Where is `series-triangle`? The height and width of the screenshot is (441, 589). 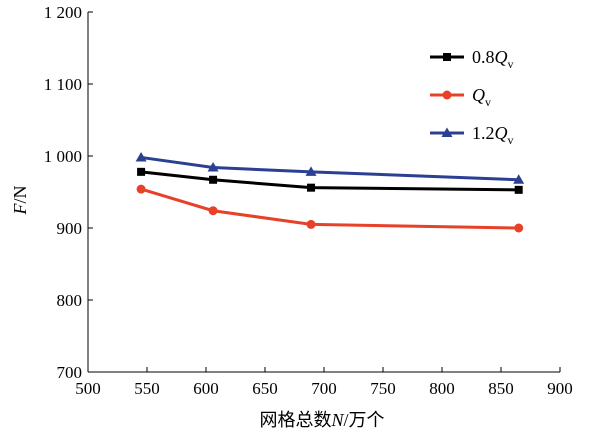 series-triangle is located at coordinates (330, 167).